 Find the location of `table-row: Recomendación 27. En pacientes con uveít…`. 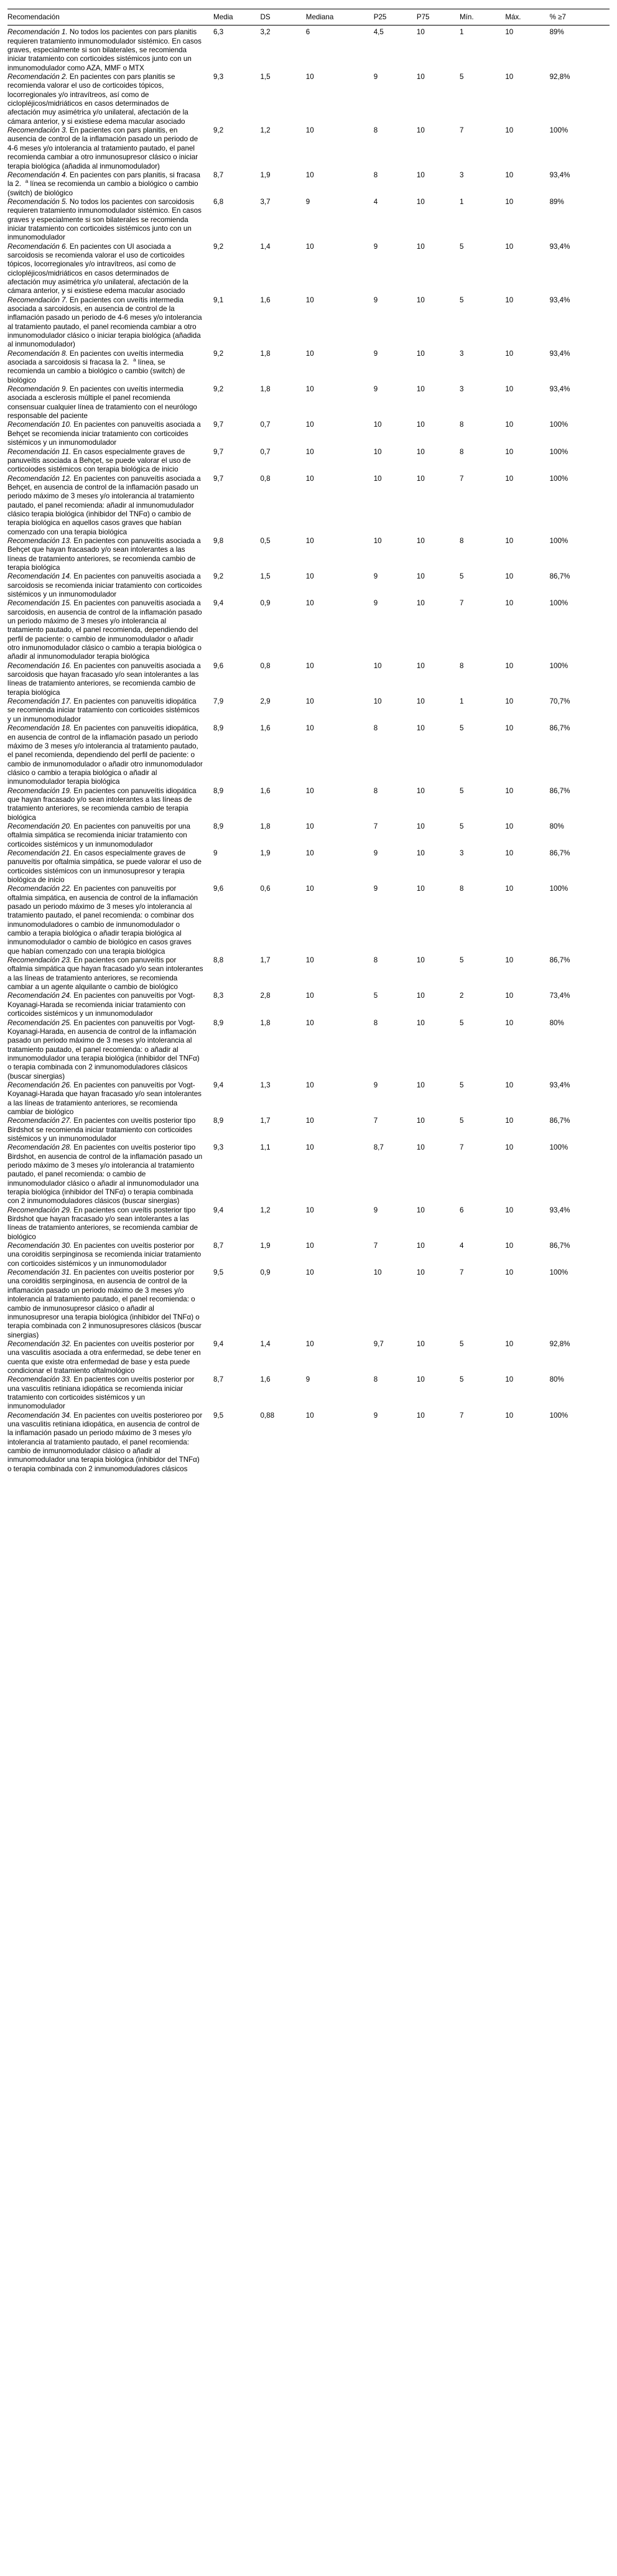

table-row: Recomendación 27. En pacientes con uveít… is located at coordinates (308, 1130).